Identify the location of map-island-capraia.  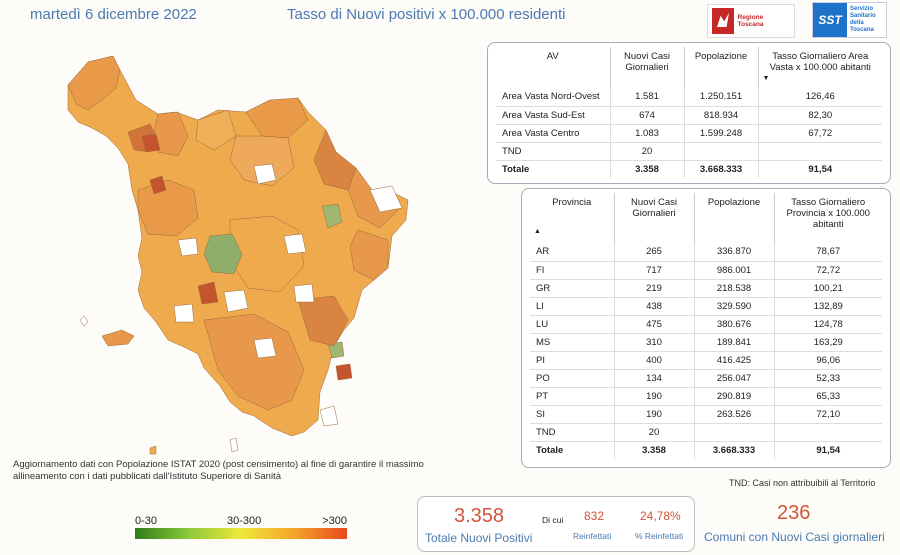
(234, 445).